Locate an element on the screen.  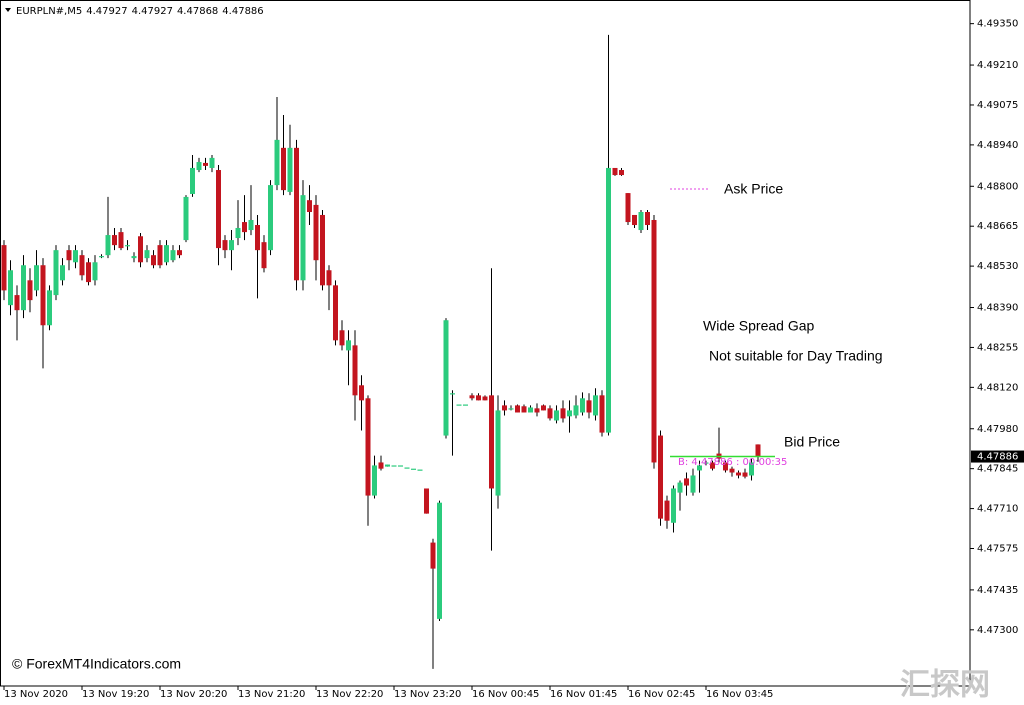
y-tick-label: 4.48390 is located at coordinates (997, 308).